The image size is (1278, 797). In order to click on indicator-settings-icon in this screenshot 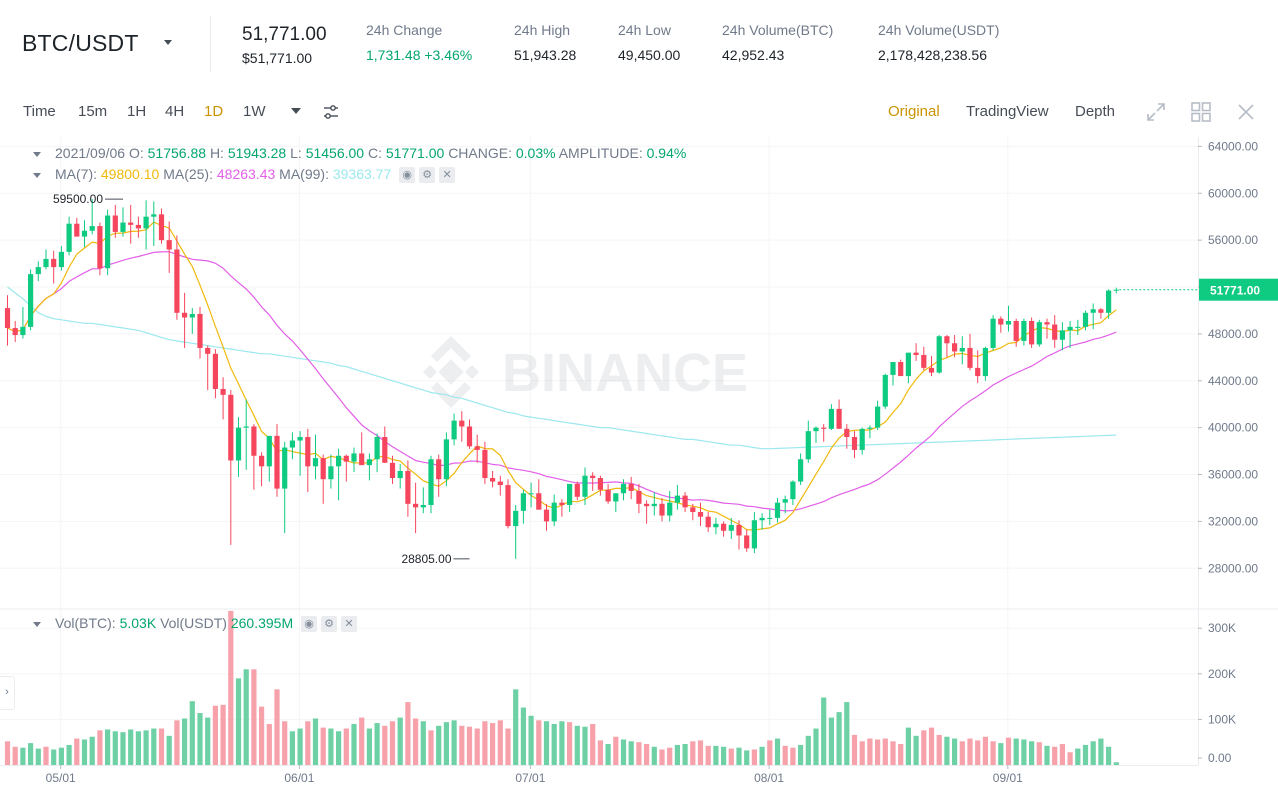, I will do `click(331, 112)`.